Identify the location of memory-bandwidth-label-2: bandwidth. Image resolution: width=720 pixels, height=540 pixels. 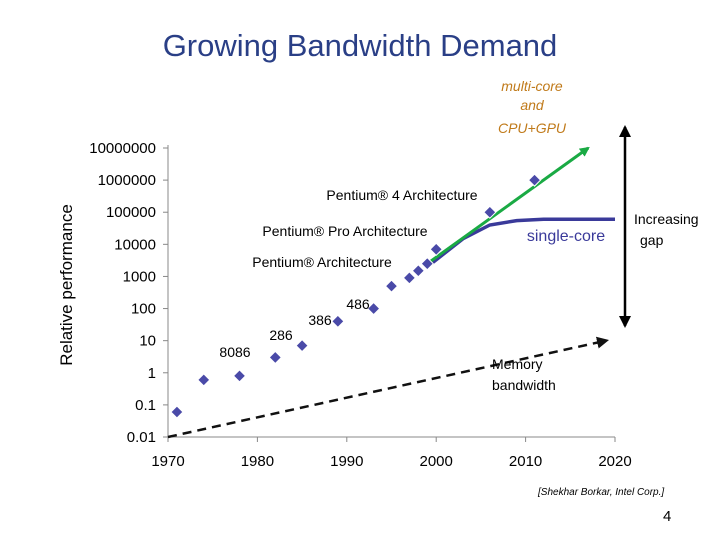
(524, 385).